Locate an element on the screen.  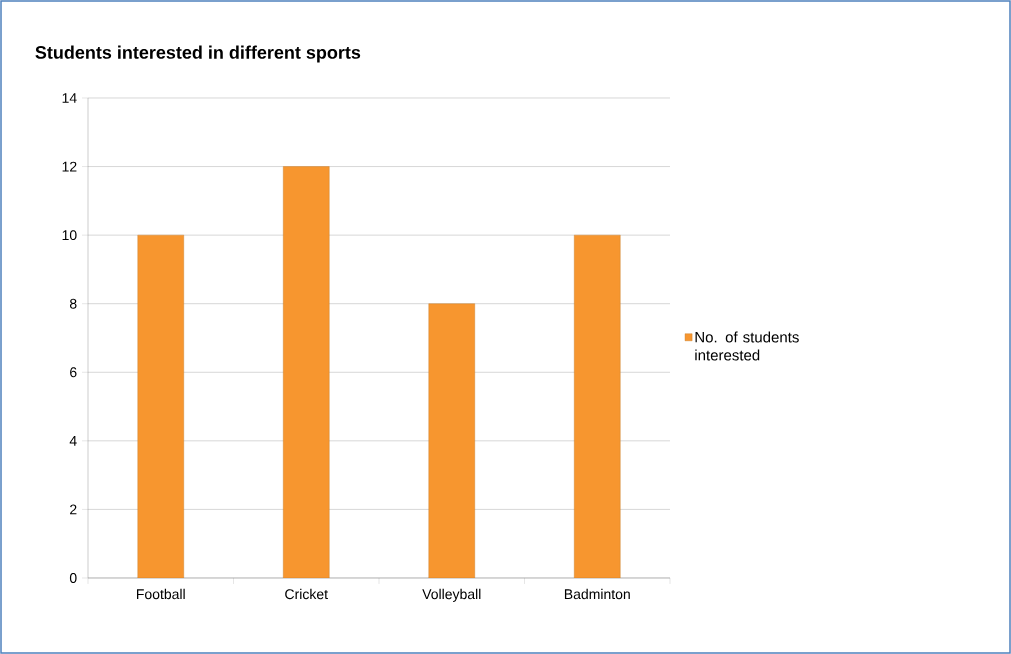
y-tick-label: 6 is located at coordinates (73, 372).